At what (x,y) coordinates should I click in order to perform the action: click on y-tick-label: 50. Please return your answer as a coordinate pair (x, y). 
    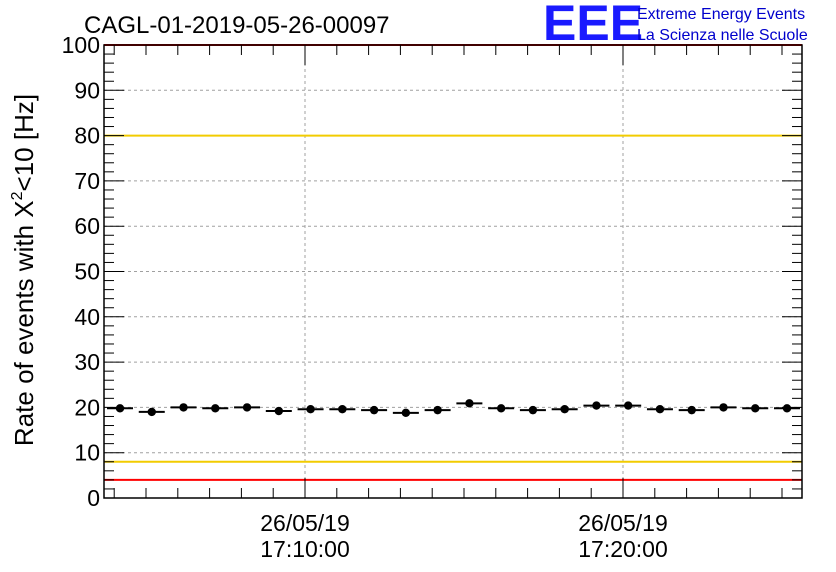
    Looking at the image, I should click on (87, 272).